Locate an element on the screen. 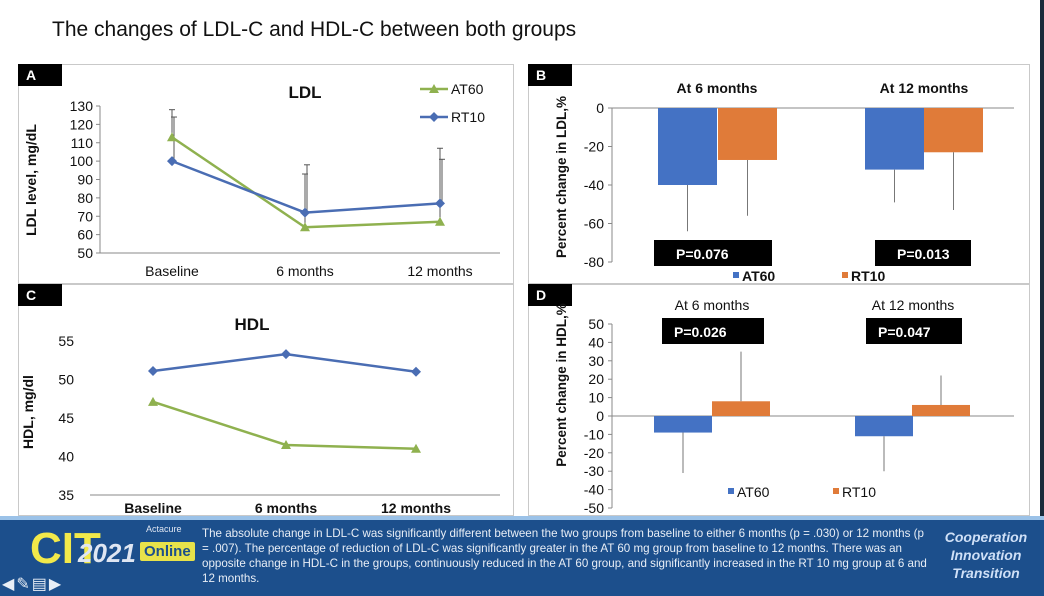 The height and width of the screenshot is (596, 1044). ldl-change-y-tick-label: -80 is located at coordinates (594, 262).